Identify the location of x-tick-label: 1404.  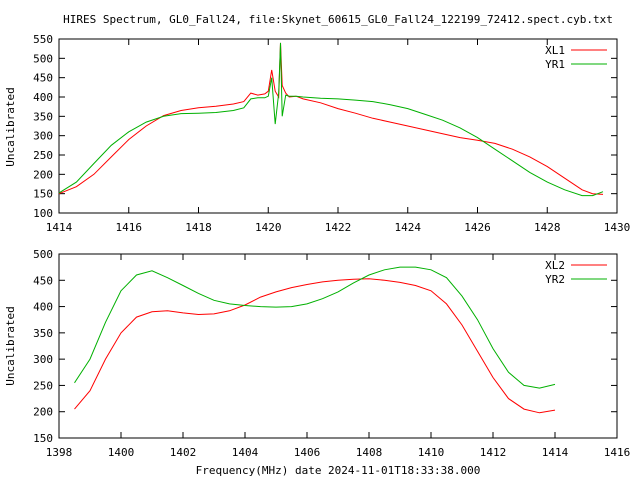
(245, 452).